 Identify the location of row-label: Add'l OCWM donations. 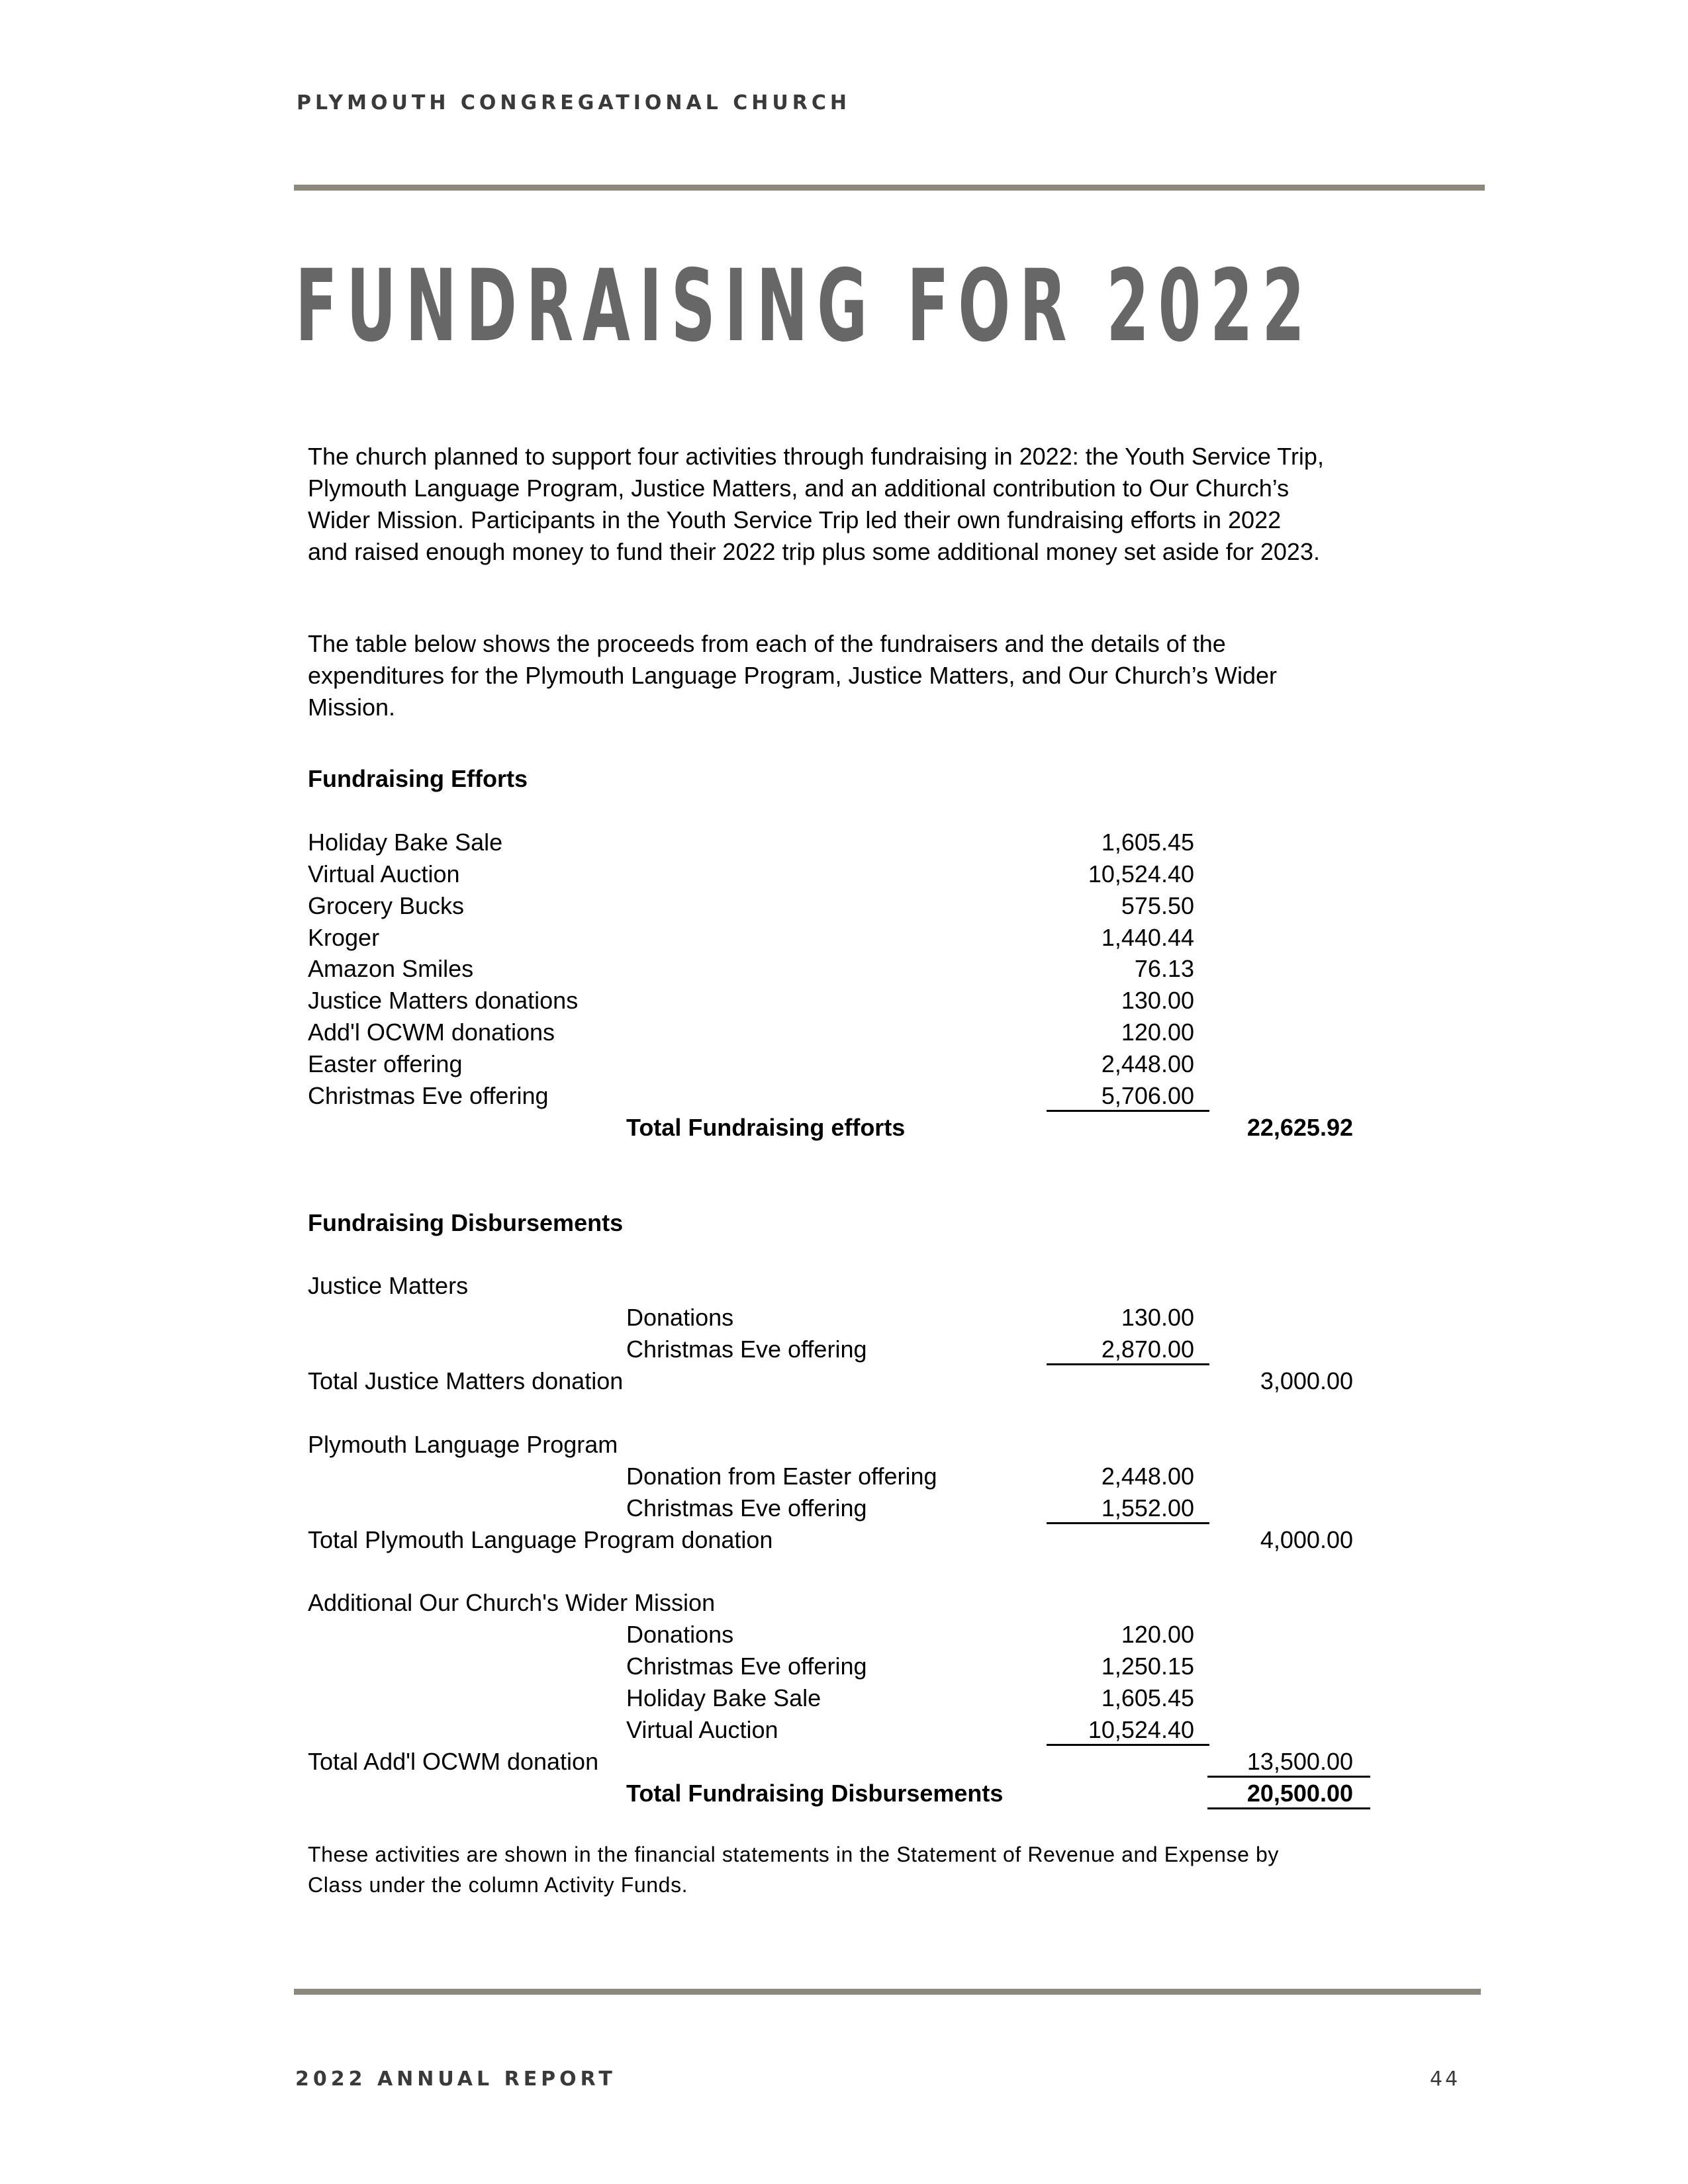
(431, 1032).